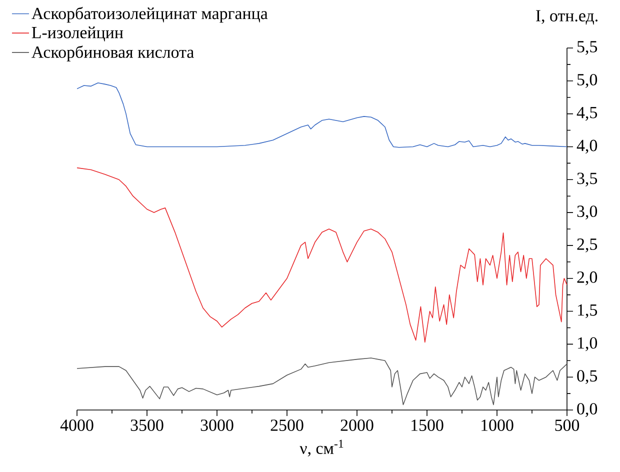 The width and height of the screenshot is (620, 472). Describe the element at coordinates (78, 34) in the screenshot. I see `legend-label: L-изолейцин` at that location.